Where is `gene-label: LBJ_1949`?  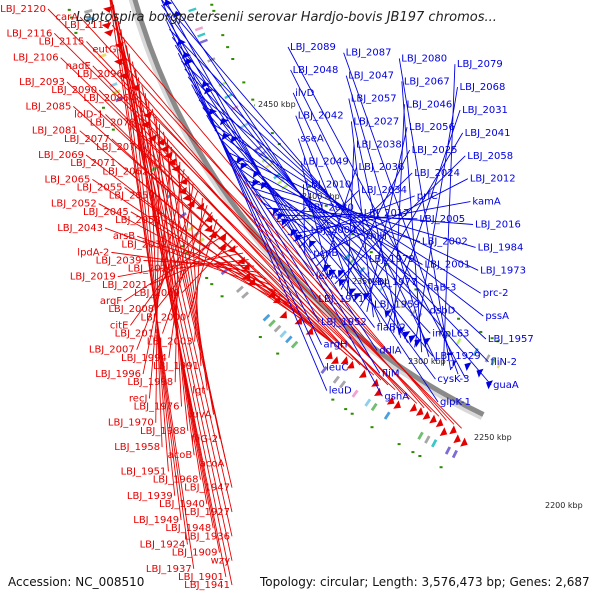
gene-label: LBJ_1949 is located at coordinates (156, 520).